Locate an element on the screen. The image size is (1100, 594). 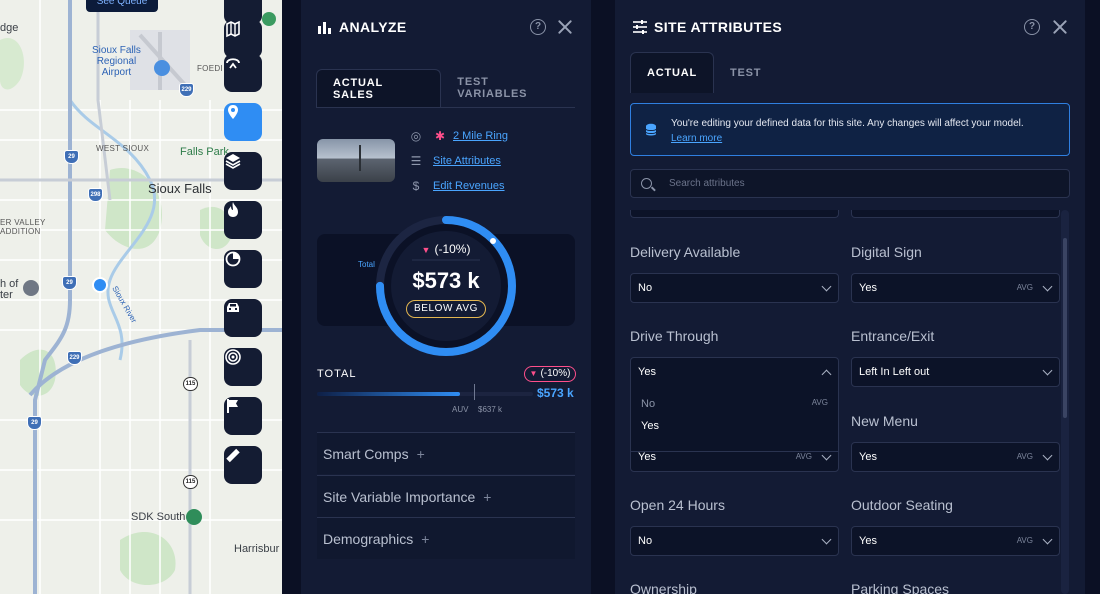
map-label-airport: Sioux Falls Regional Airport is located at coordinates (116, 61).